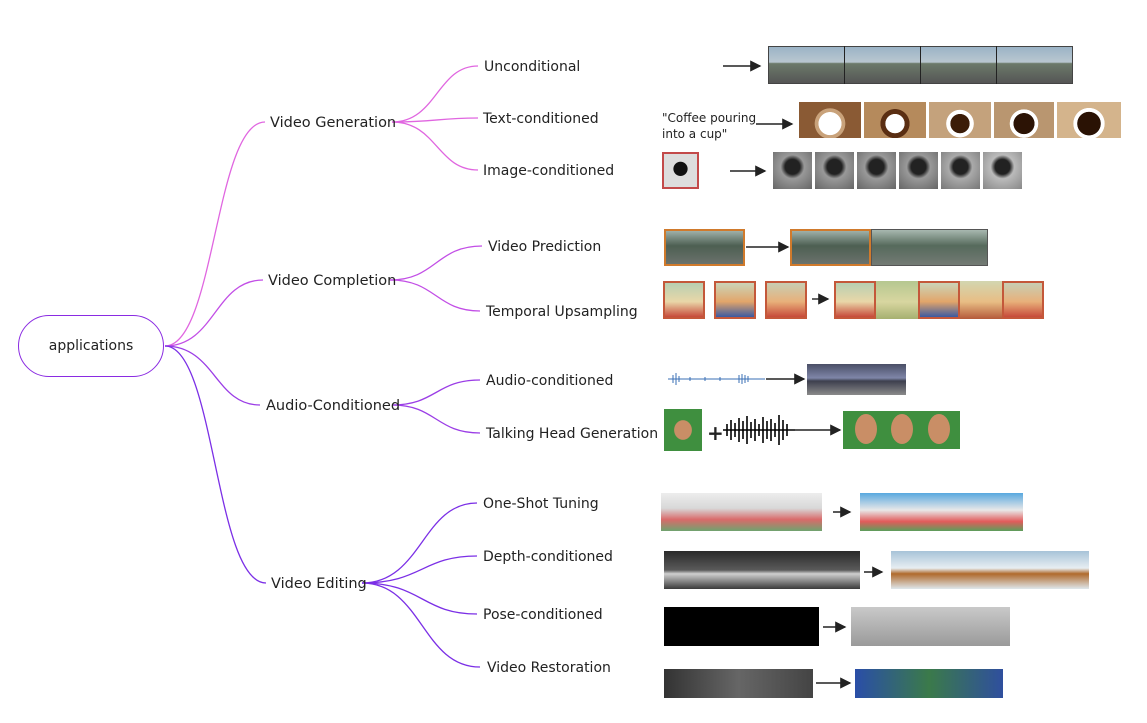 This screenshot has width=1147, height=723. What do you see at coordinates (929, 683) in the screenshot?
I see `restored-frames` at bounding box center [929, 683].